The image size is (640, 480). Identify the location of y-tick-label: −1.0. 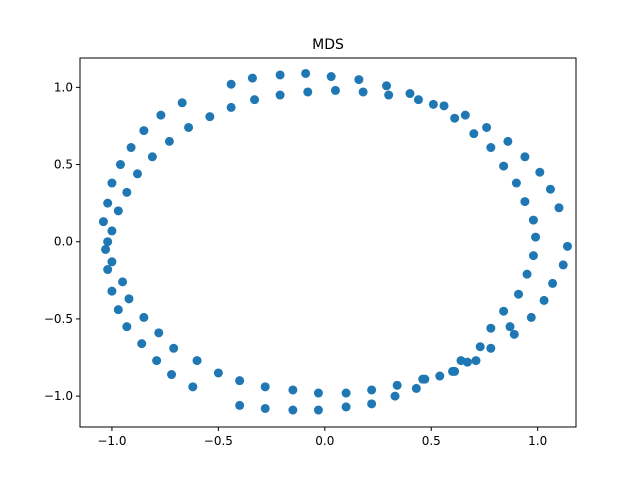
(58, 396).